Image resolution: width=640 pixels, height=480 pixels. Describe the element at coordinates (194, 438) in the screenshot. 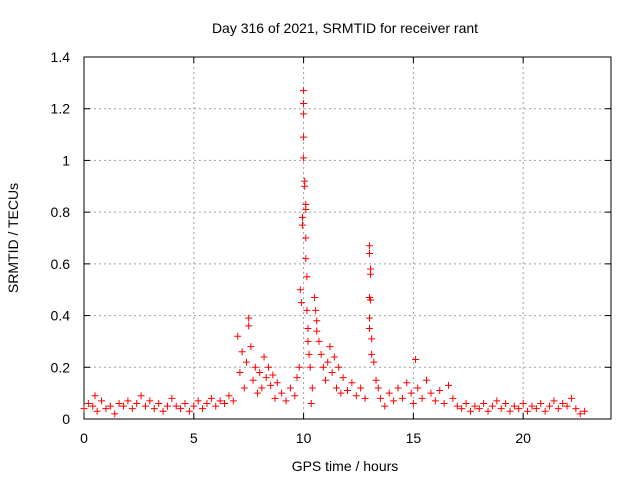

I see `x-tick-label: 5` at that location.